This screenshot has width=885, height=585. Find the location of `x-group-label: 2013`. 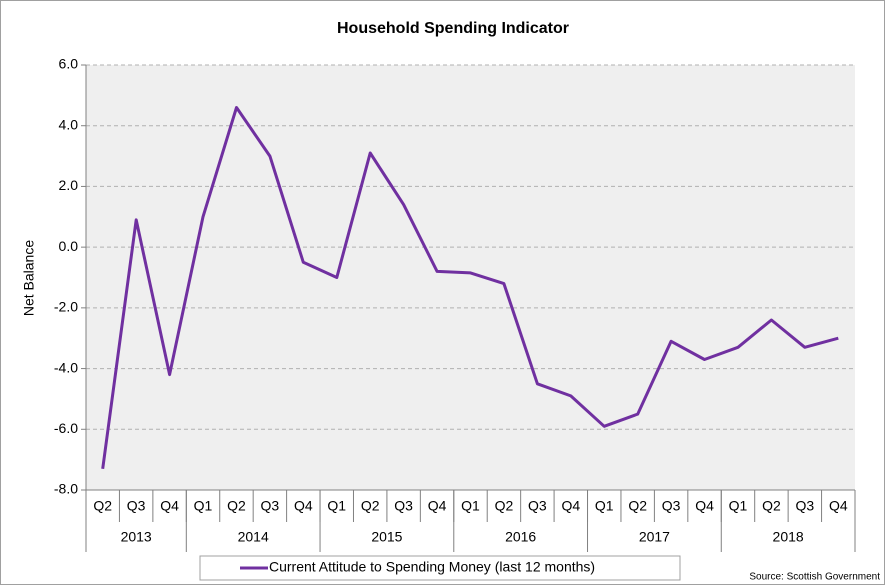

x-group-label: 2013 is located at coordinates (136, 537).